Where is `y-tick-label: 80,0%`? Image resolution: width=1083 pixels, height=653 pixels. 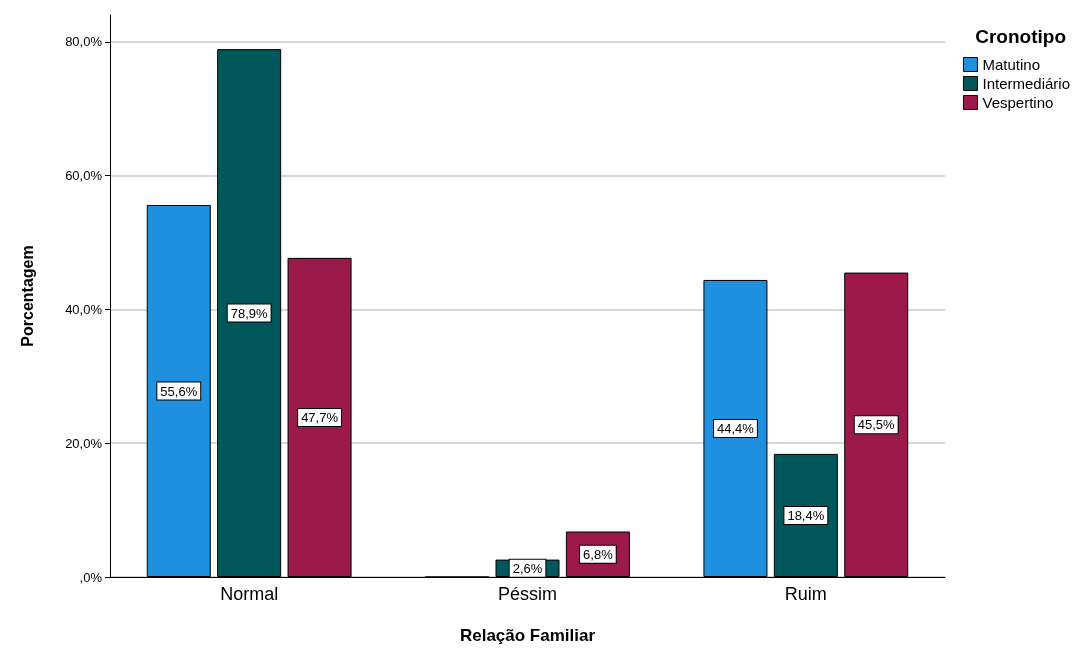
y-tick-label: 80,0% is located at coordinates (84, 42).